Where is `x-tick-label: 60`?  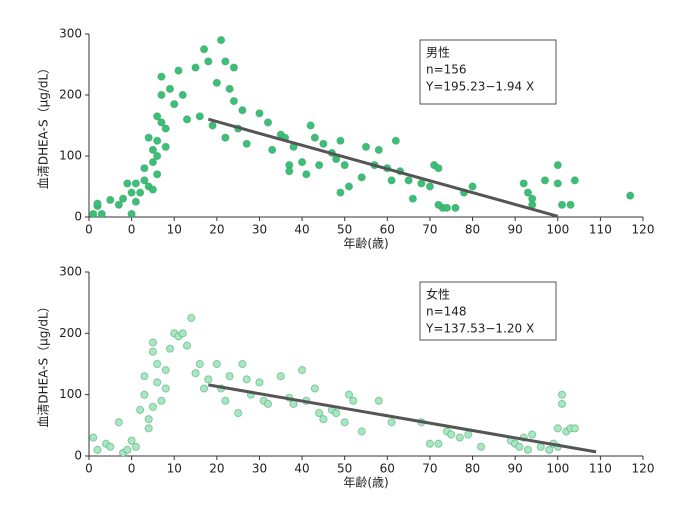 x-tick-label: 60 is located at coordinates (387, 469).